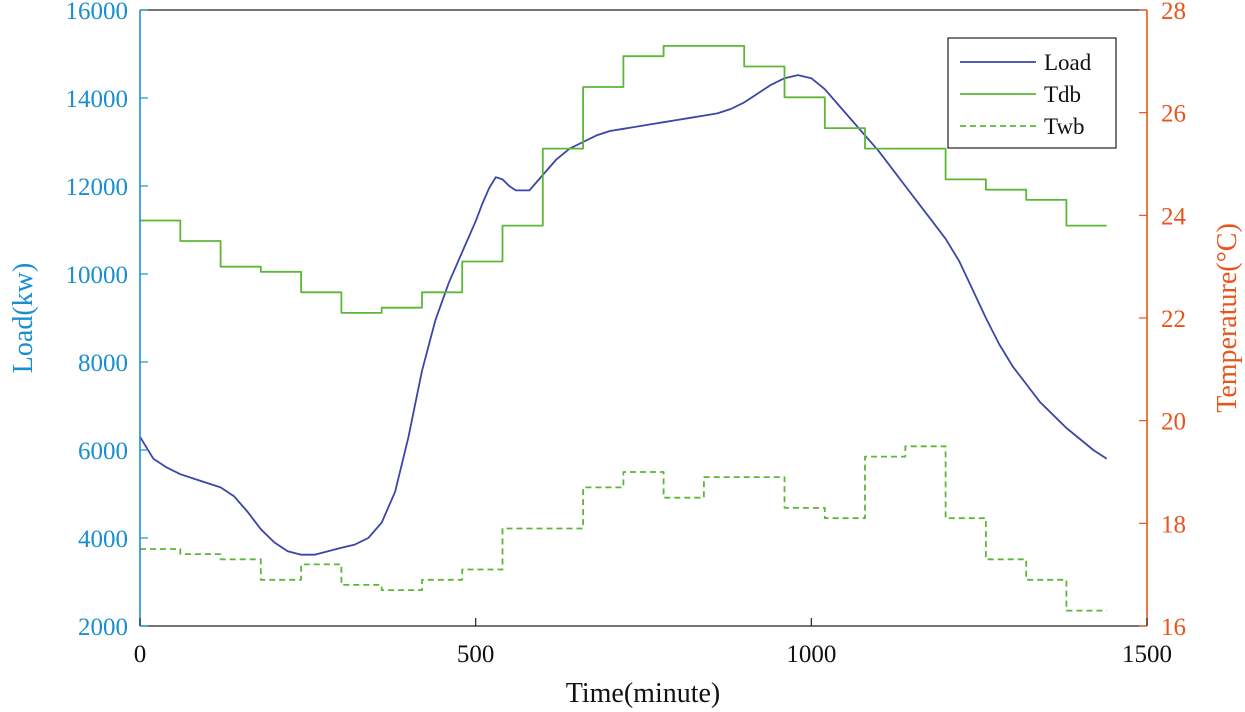 The height and width of the screenshot is (712, 1245). I want to click on x-tick-label: 0, so click(140, 654).